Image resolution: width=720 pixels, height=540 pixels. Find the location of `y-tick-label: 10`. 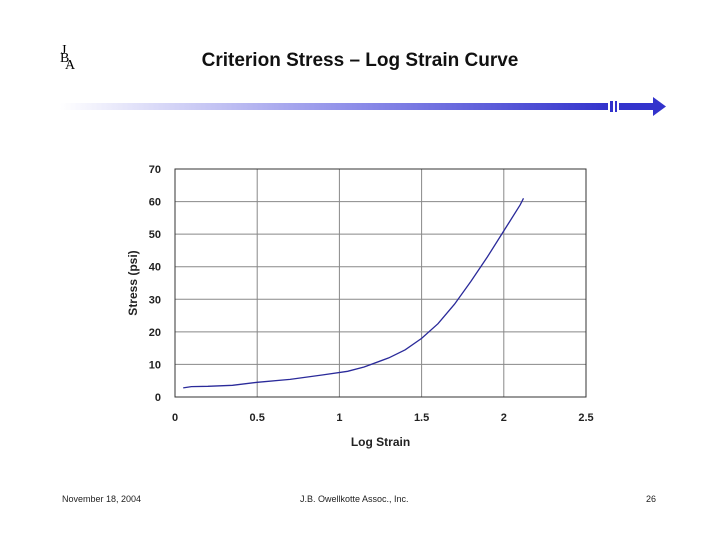

y-tick-label: 10 is located at coordinates (155, 365).